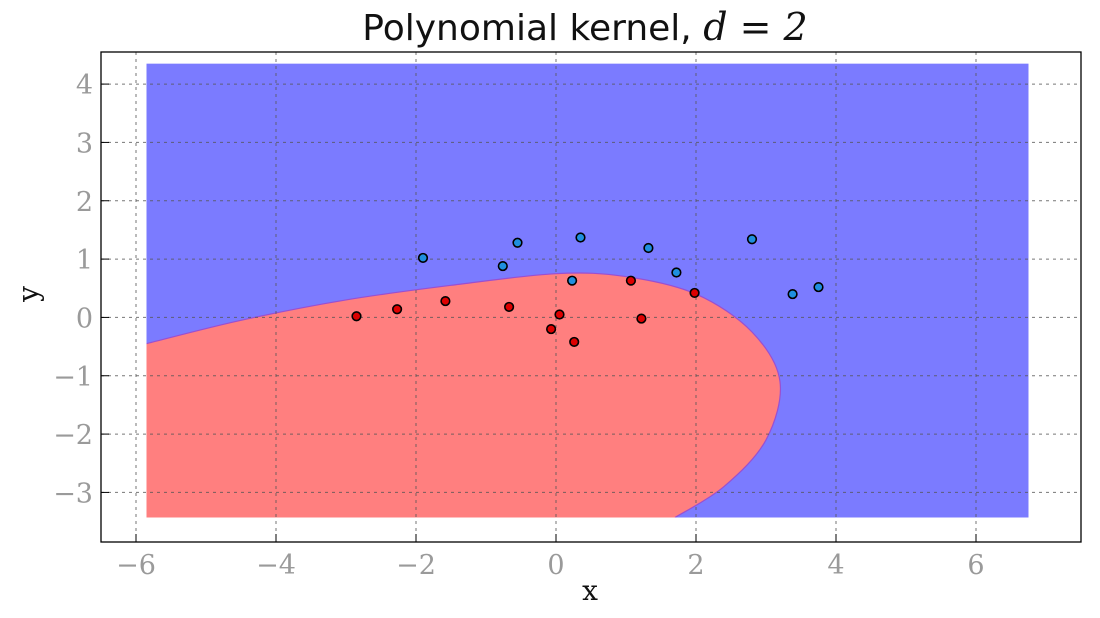 The height and width of the screenshot is (618, 1100). Describe the element at coordinates (276, 565) in the screenshot. I see `x-tick-label: −4` at that location.